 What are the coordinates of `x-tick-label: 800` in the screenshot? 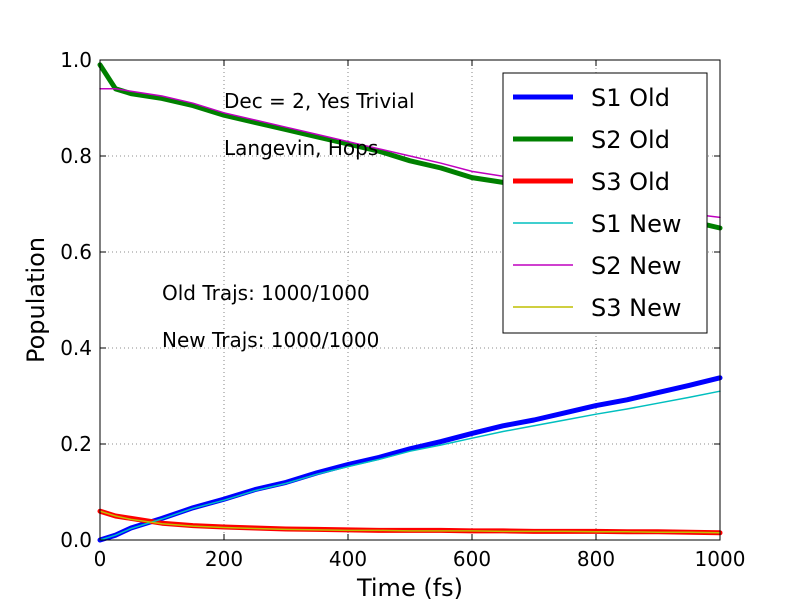 It's located at (596, 559).